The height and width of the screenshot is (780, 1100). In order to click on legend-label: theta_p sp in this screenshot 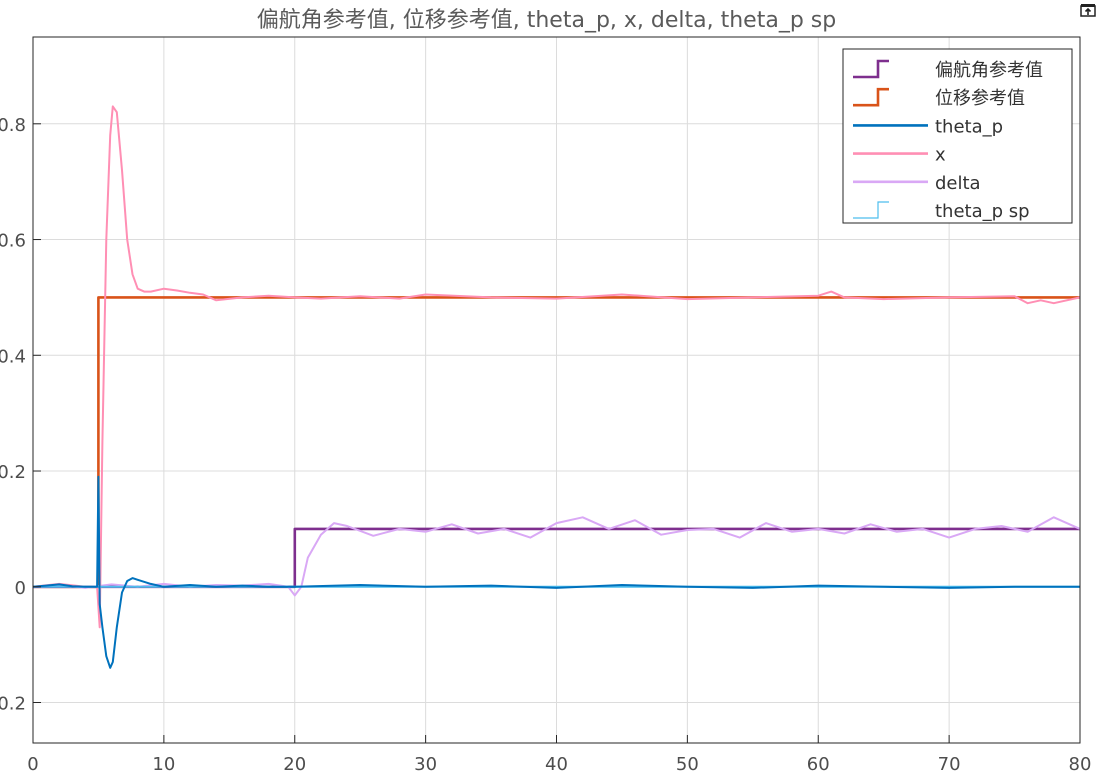, I will do `click(982, 211)`.